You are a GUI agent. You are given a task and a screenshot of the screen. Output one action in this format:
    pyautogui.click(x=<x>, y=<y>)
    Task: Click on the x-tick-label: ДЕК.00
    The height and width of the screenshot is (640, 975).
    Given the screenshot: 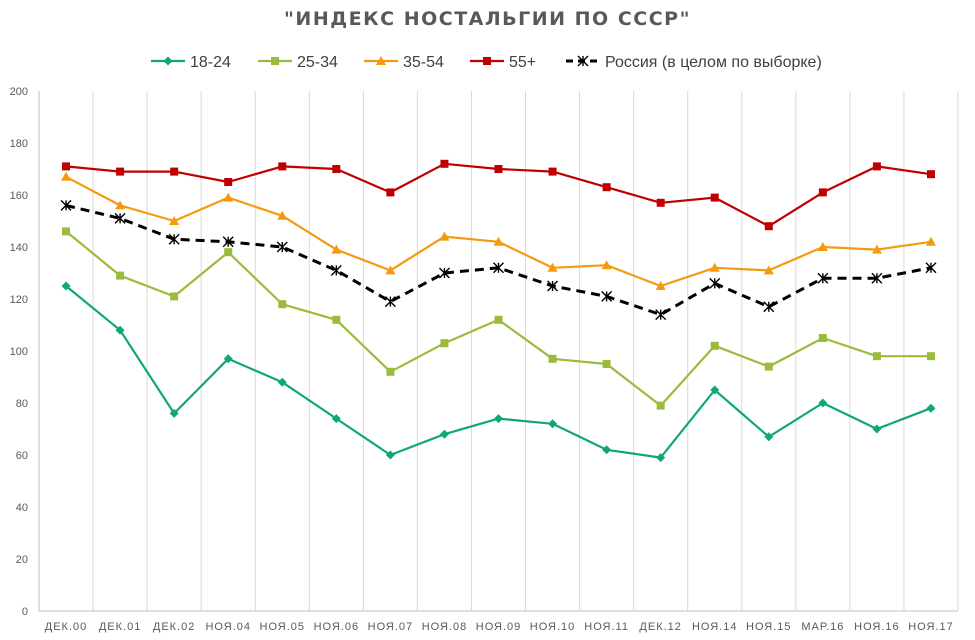 What is the action you would take?
    pyautogui.click(x=66, y=627)
    